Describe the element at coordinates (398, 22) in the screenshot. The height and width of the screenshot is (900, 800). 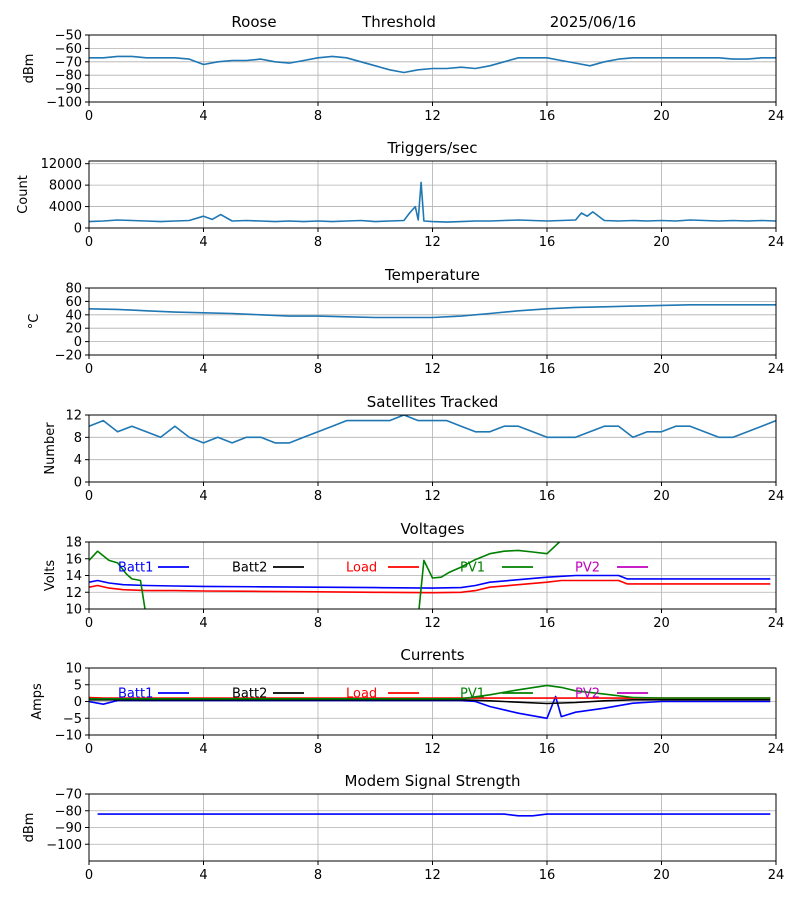
I see `header-mode: Threshold` at that location.